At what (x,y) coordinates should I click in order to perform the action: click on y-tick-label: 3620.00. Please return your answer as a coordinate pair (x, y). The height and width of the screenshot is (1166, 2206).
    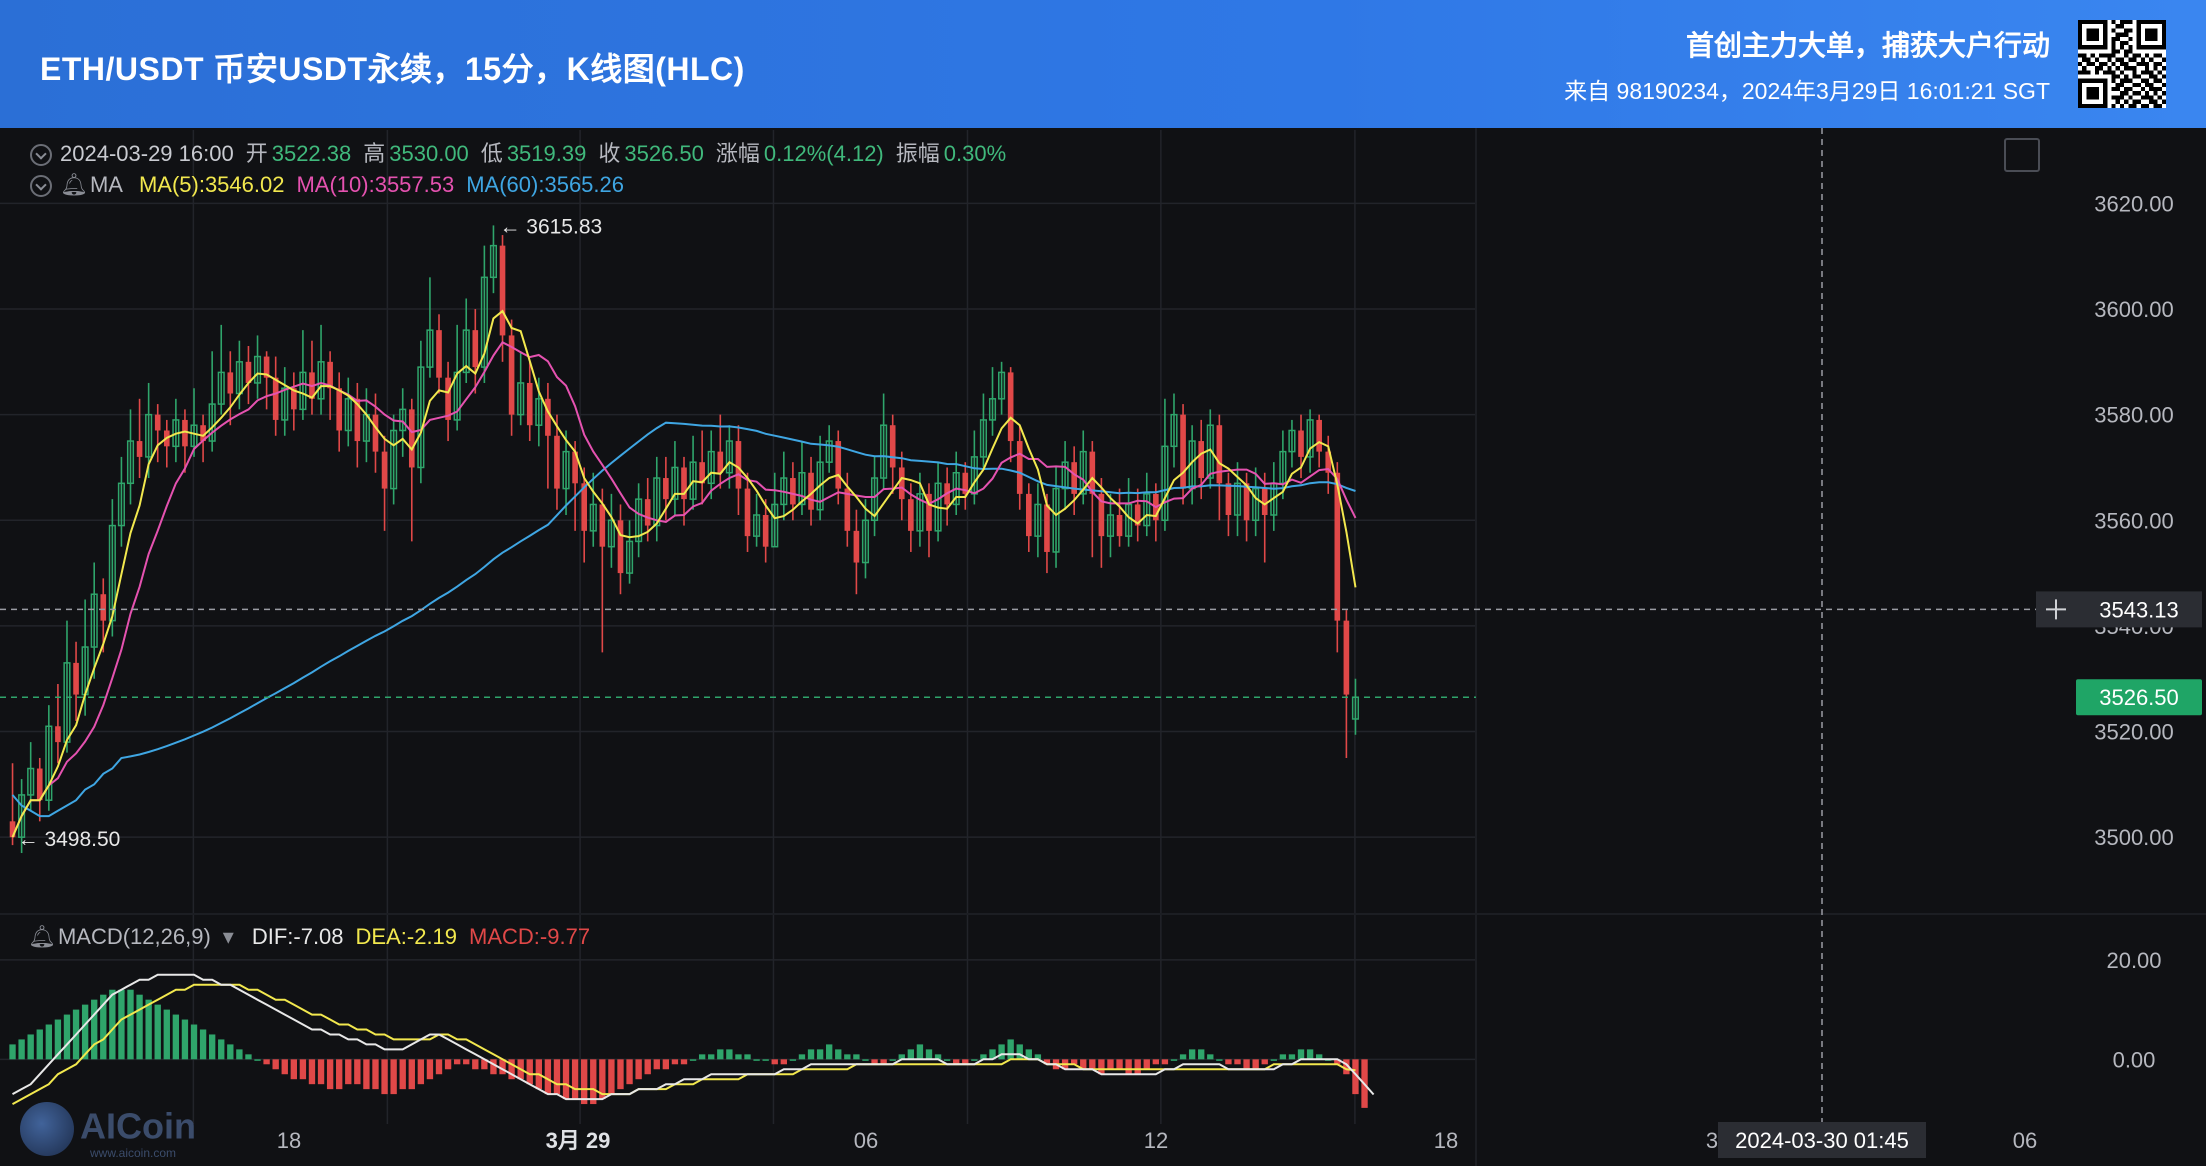
    Looking at the image, I should click on (2134, 203).